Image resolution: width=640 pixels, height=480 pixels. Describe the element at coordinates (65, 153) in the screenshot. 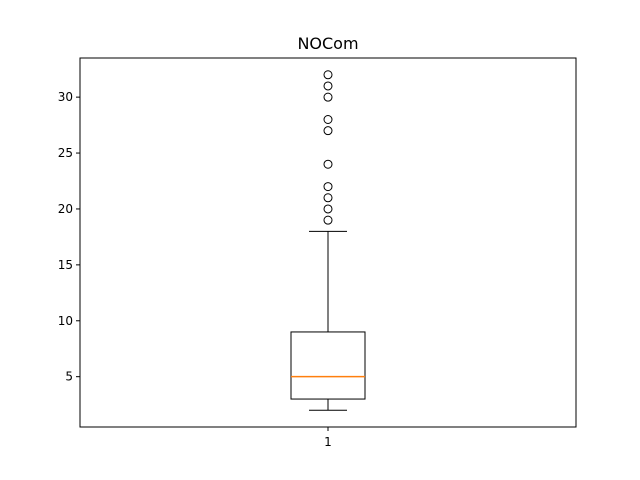

I see `y-tick-label: 25` at that location.